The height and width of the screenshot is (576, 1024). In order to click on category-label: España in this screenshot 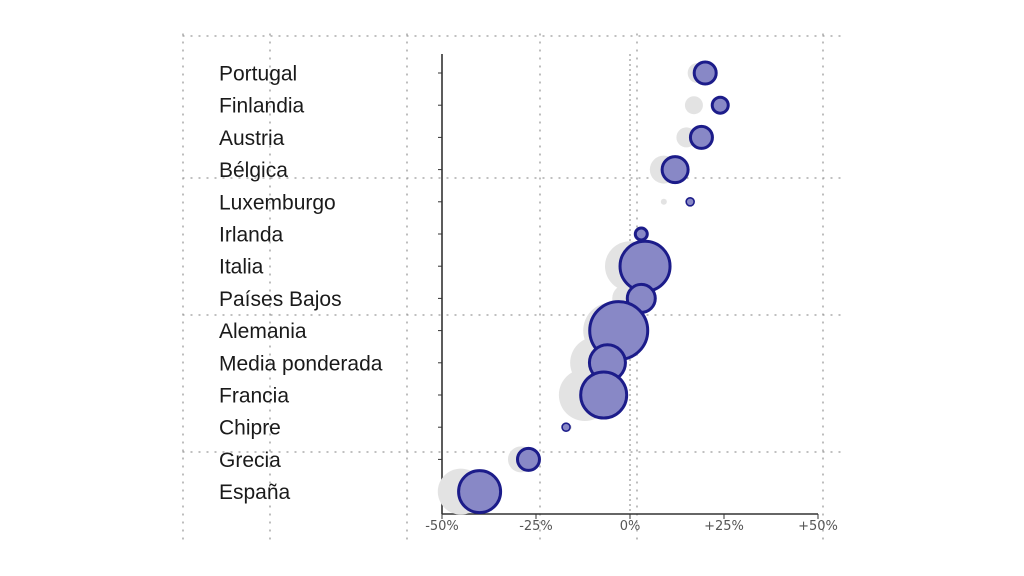, I will do `click(255, 492)`.